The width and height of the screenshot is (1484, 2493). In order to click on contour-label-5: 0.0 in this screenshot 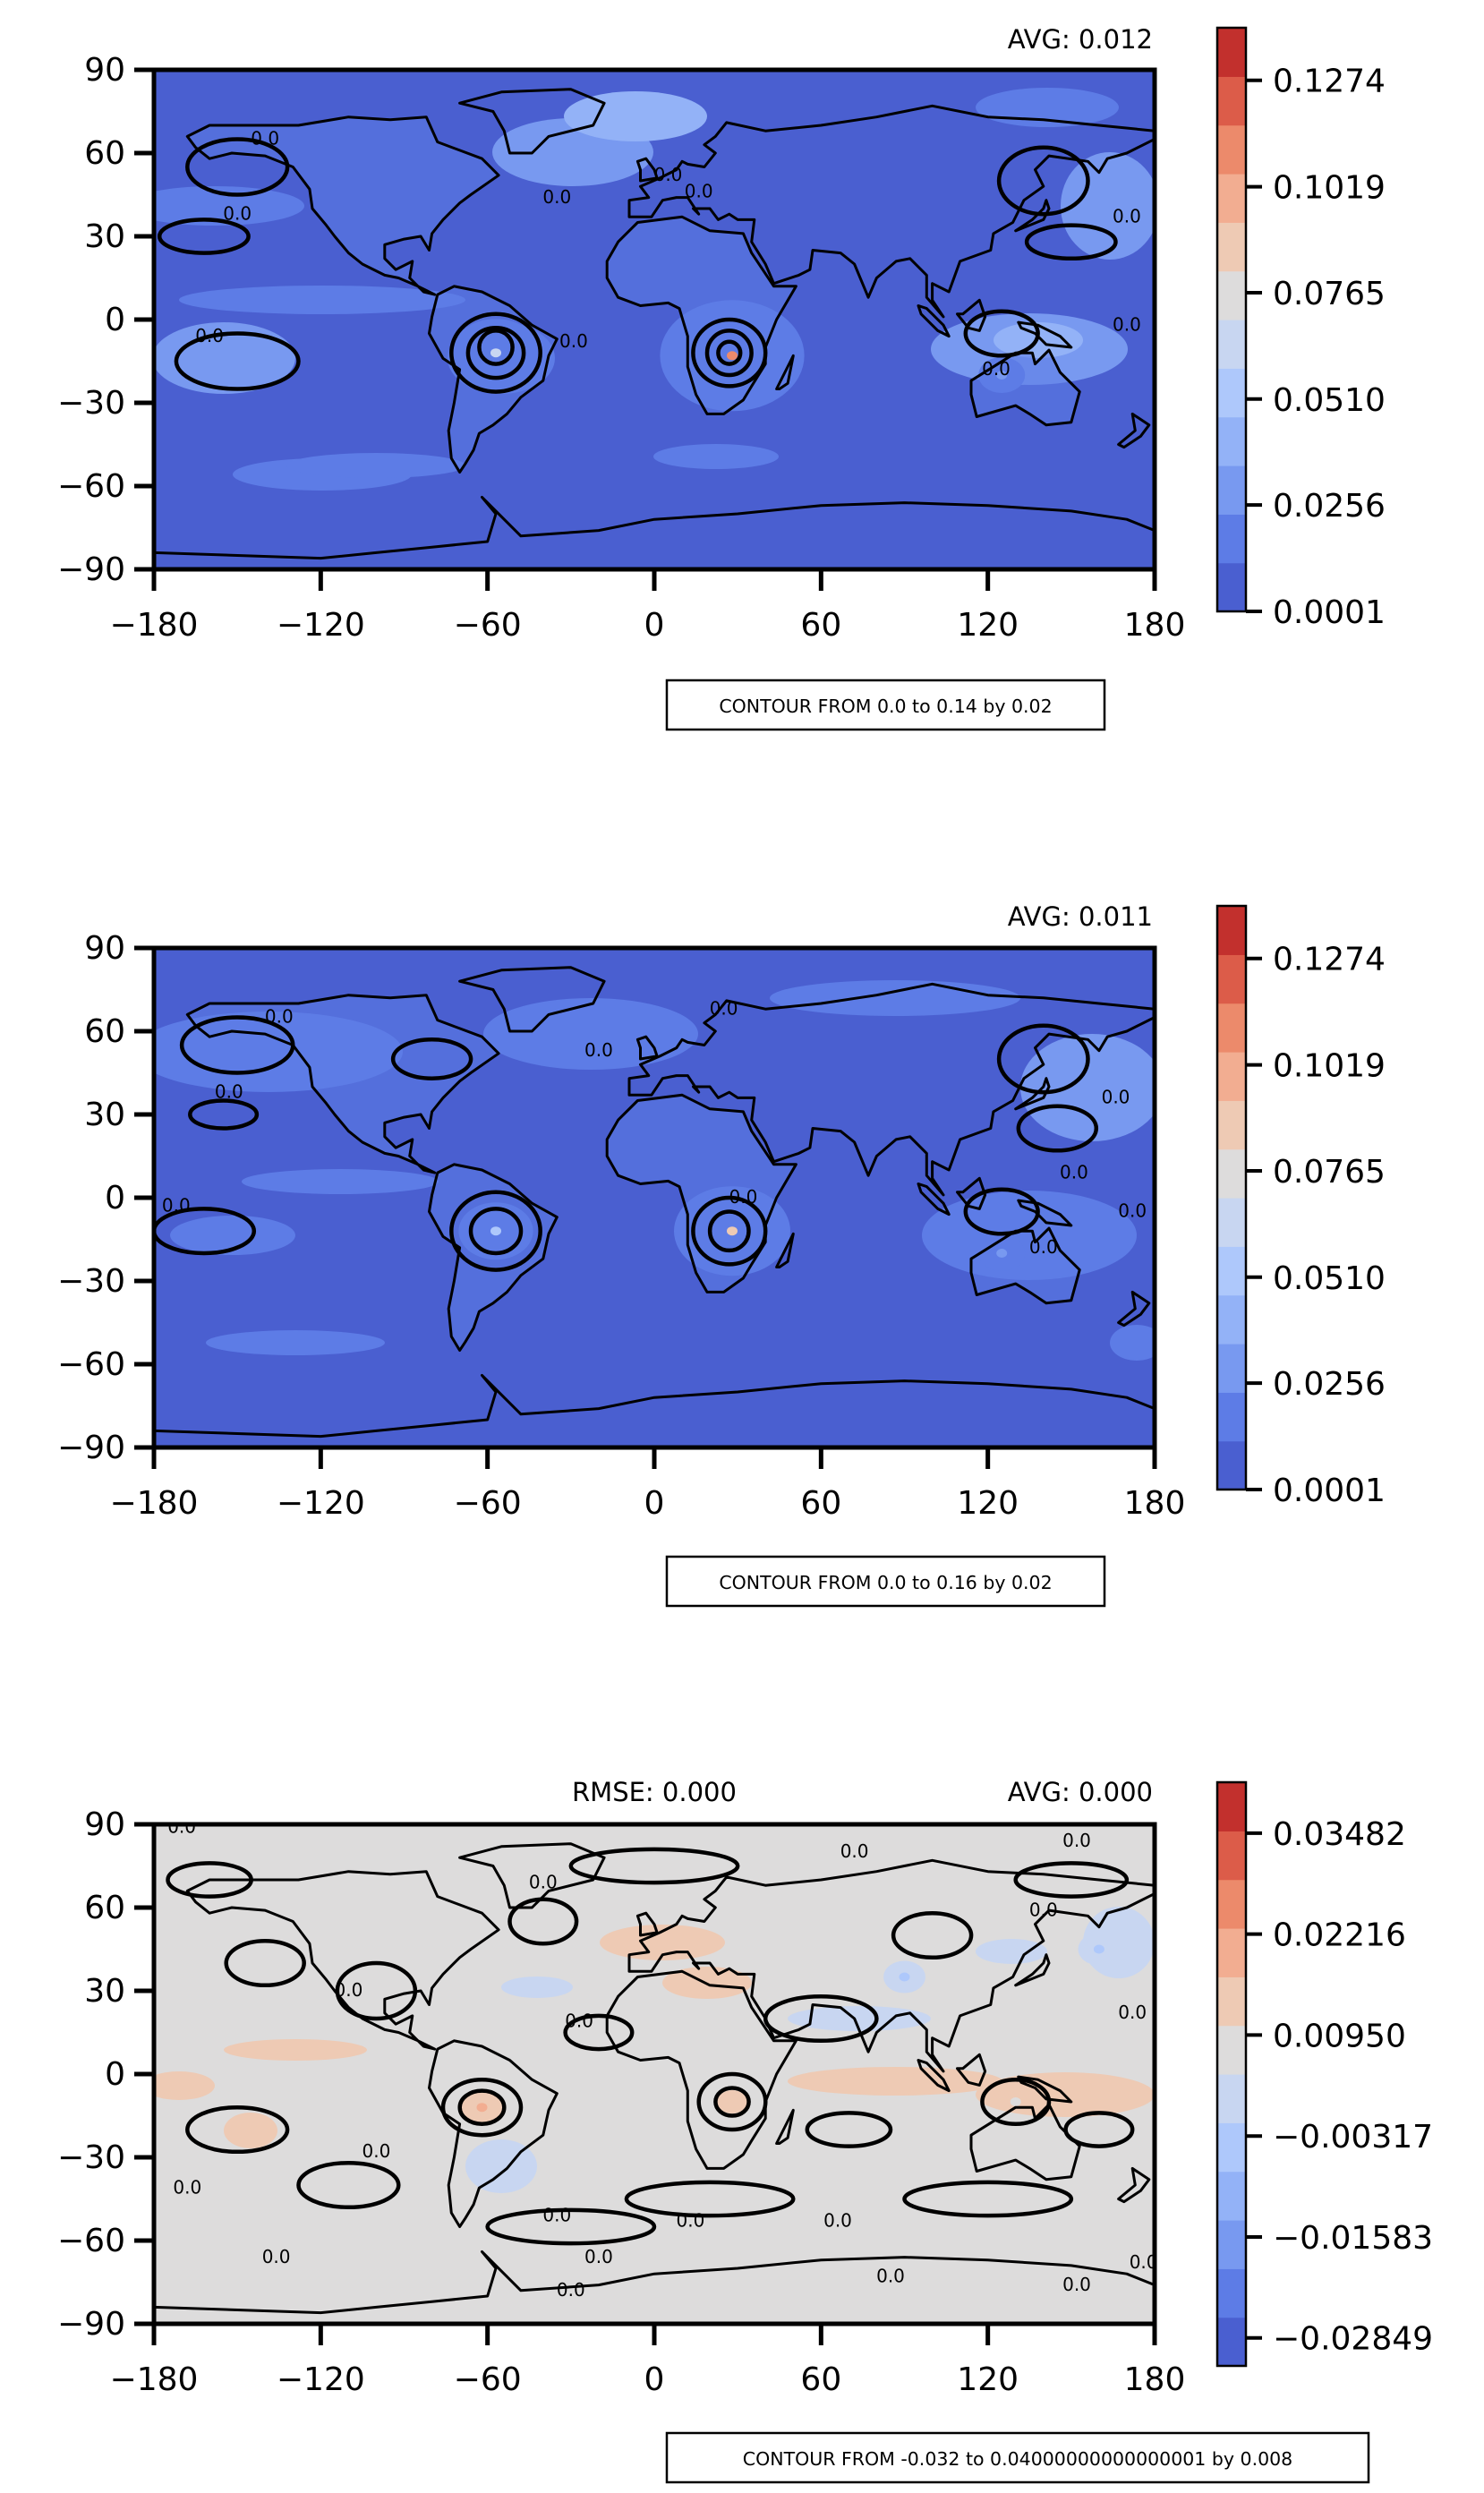, I will do `click(668, 174)`.